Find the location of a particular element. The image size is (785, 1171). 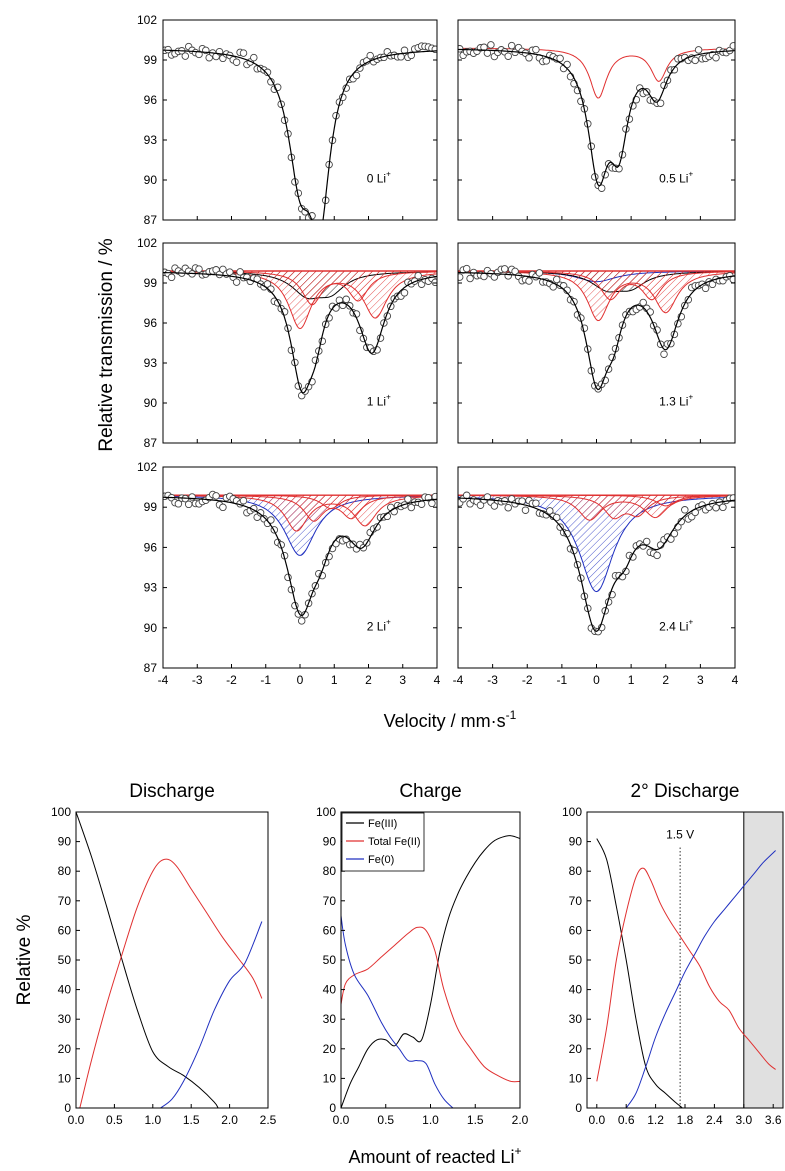

x-tick-label: 0.5 is located at coordinates (385, 1120).